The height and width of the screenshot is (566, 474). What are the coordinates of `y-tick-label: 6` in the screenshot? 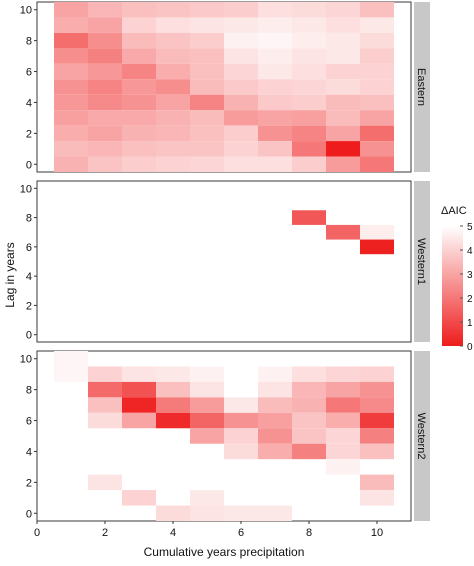 It's located at (29, 422).